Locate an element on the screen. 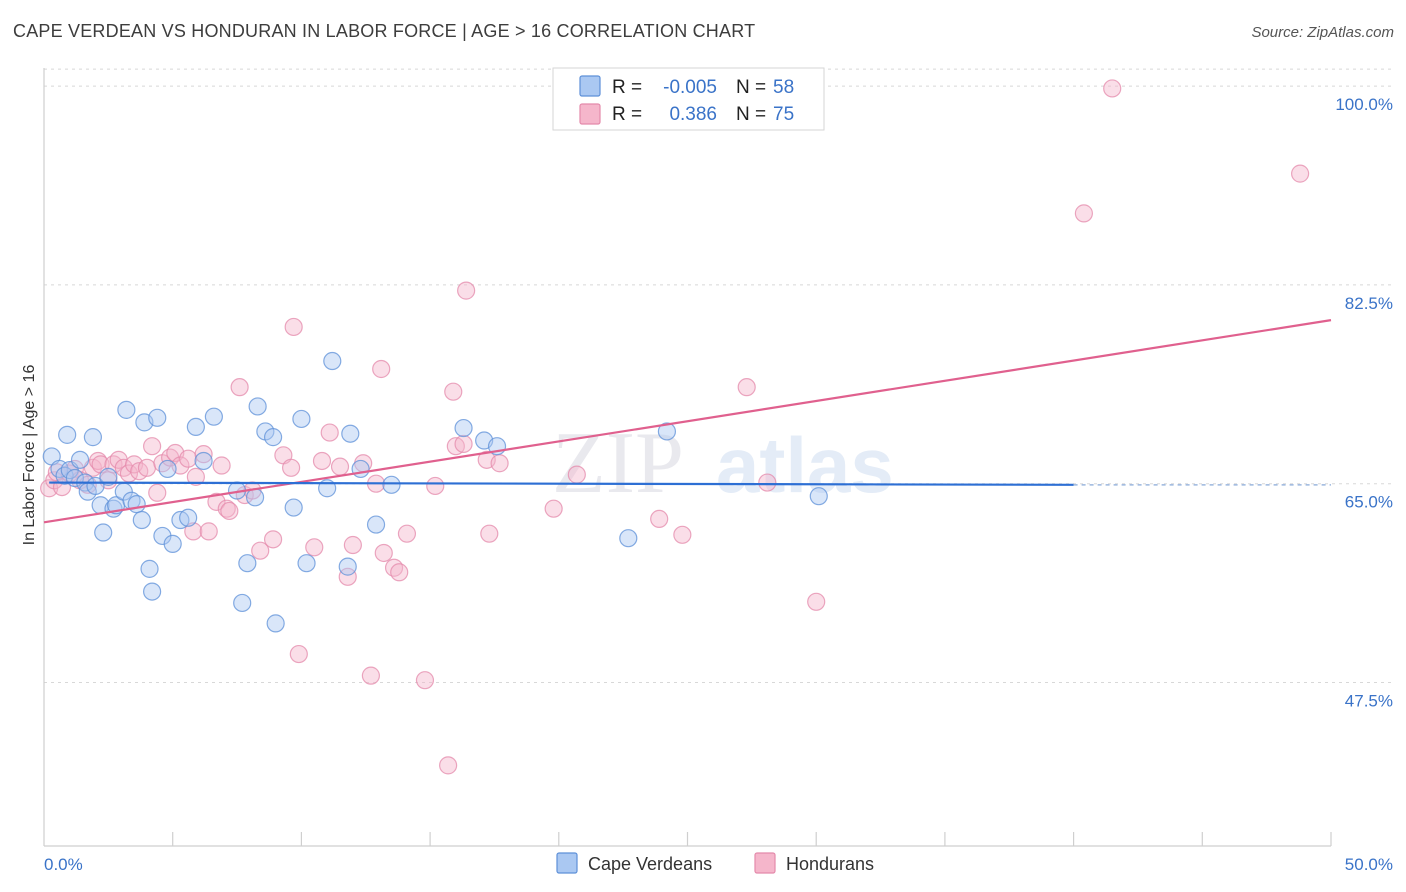  x-tick-label-max: 50.0% is located at coordinates (1369, 864).